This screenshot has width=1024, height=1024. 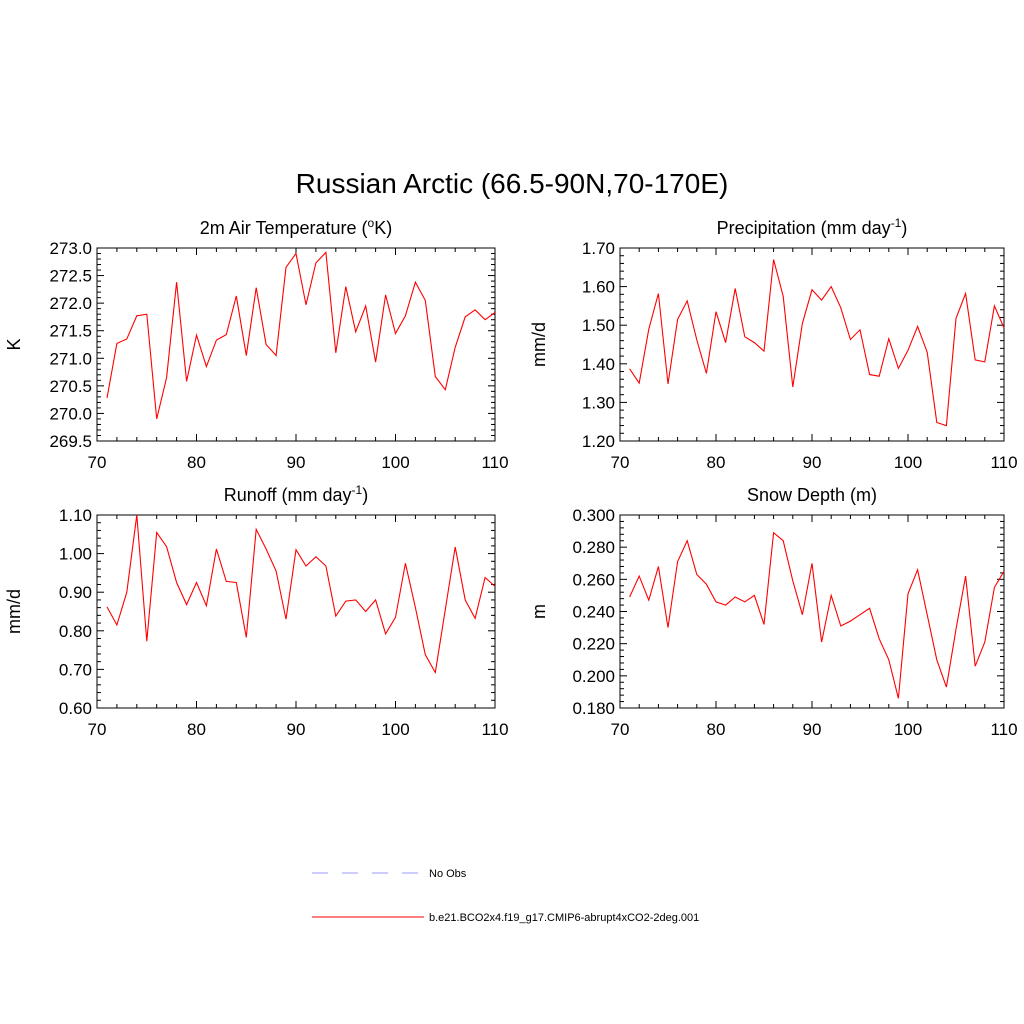 I want to click on panel-title: Precipitation (mm day-1), so click(x=812, y=227).